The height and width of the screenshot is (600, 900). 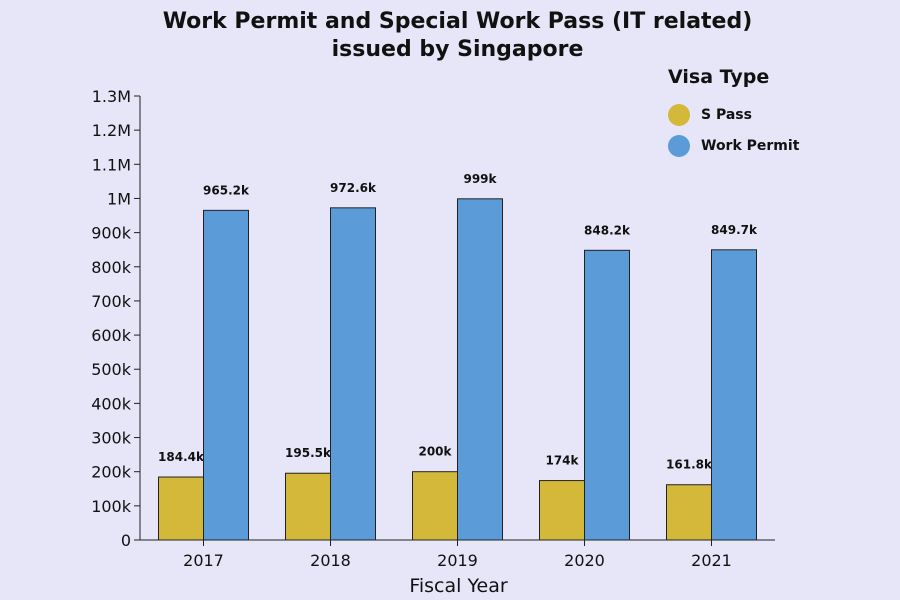 I want to click on legend-title: Visa Type, so click(x=719, y=77).